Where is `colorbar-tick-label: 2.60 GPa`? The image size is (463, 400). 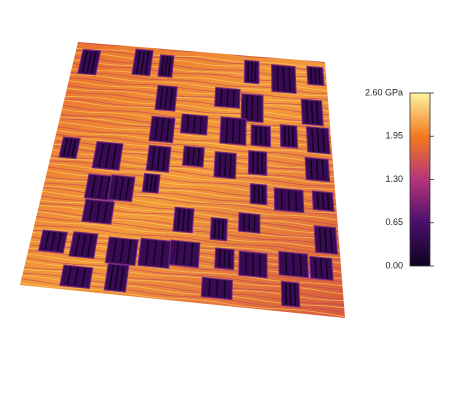 colorbar-tick-label: 2.60 GPa is located at coordinates (384, 92).